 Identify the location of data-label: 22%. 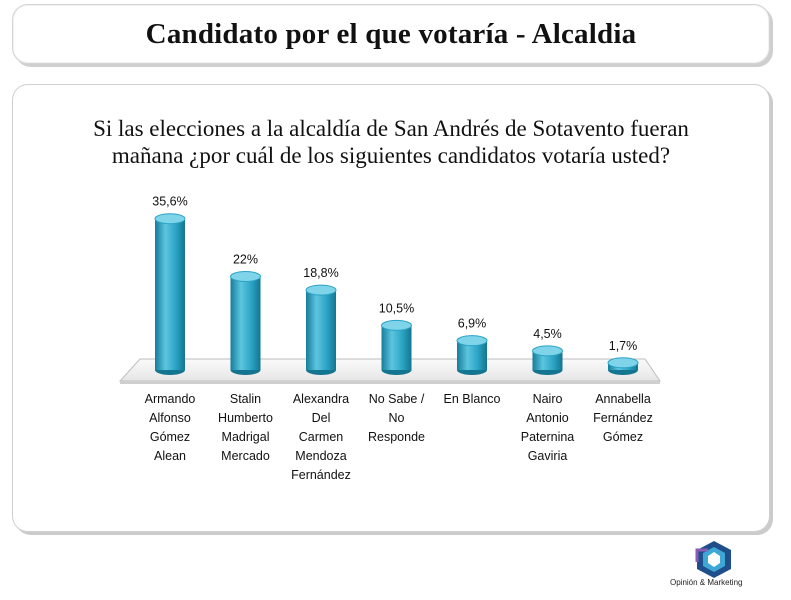
(245, 260).